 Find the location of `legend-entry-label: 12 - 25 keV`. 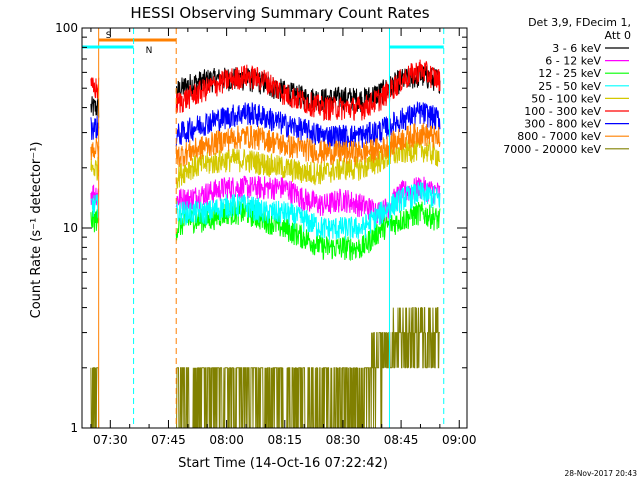

legend-entry-label: 12 - 25 keV is located at coordinates (569, 73).